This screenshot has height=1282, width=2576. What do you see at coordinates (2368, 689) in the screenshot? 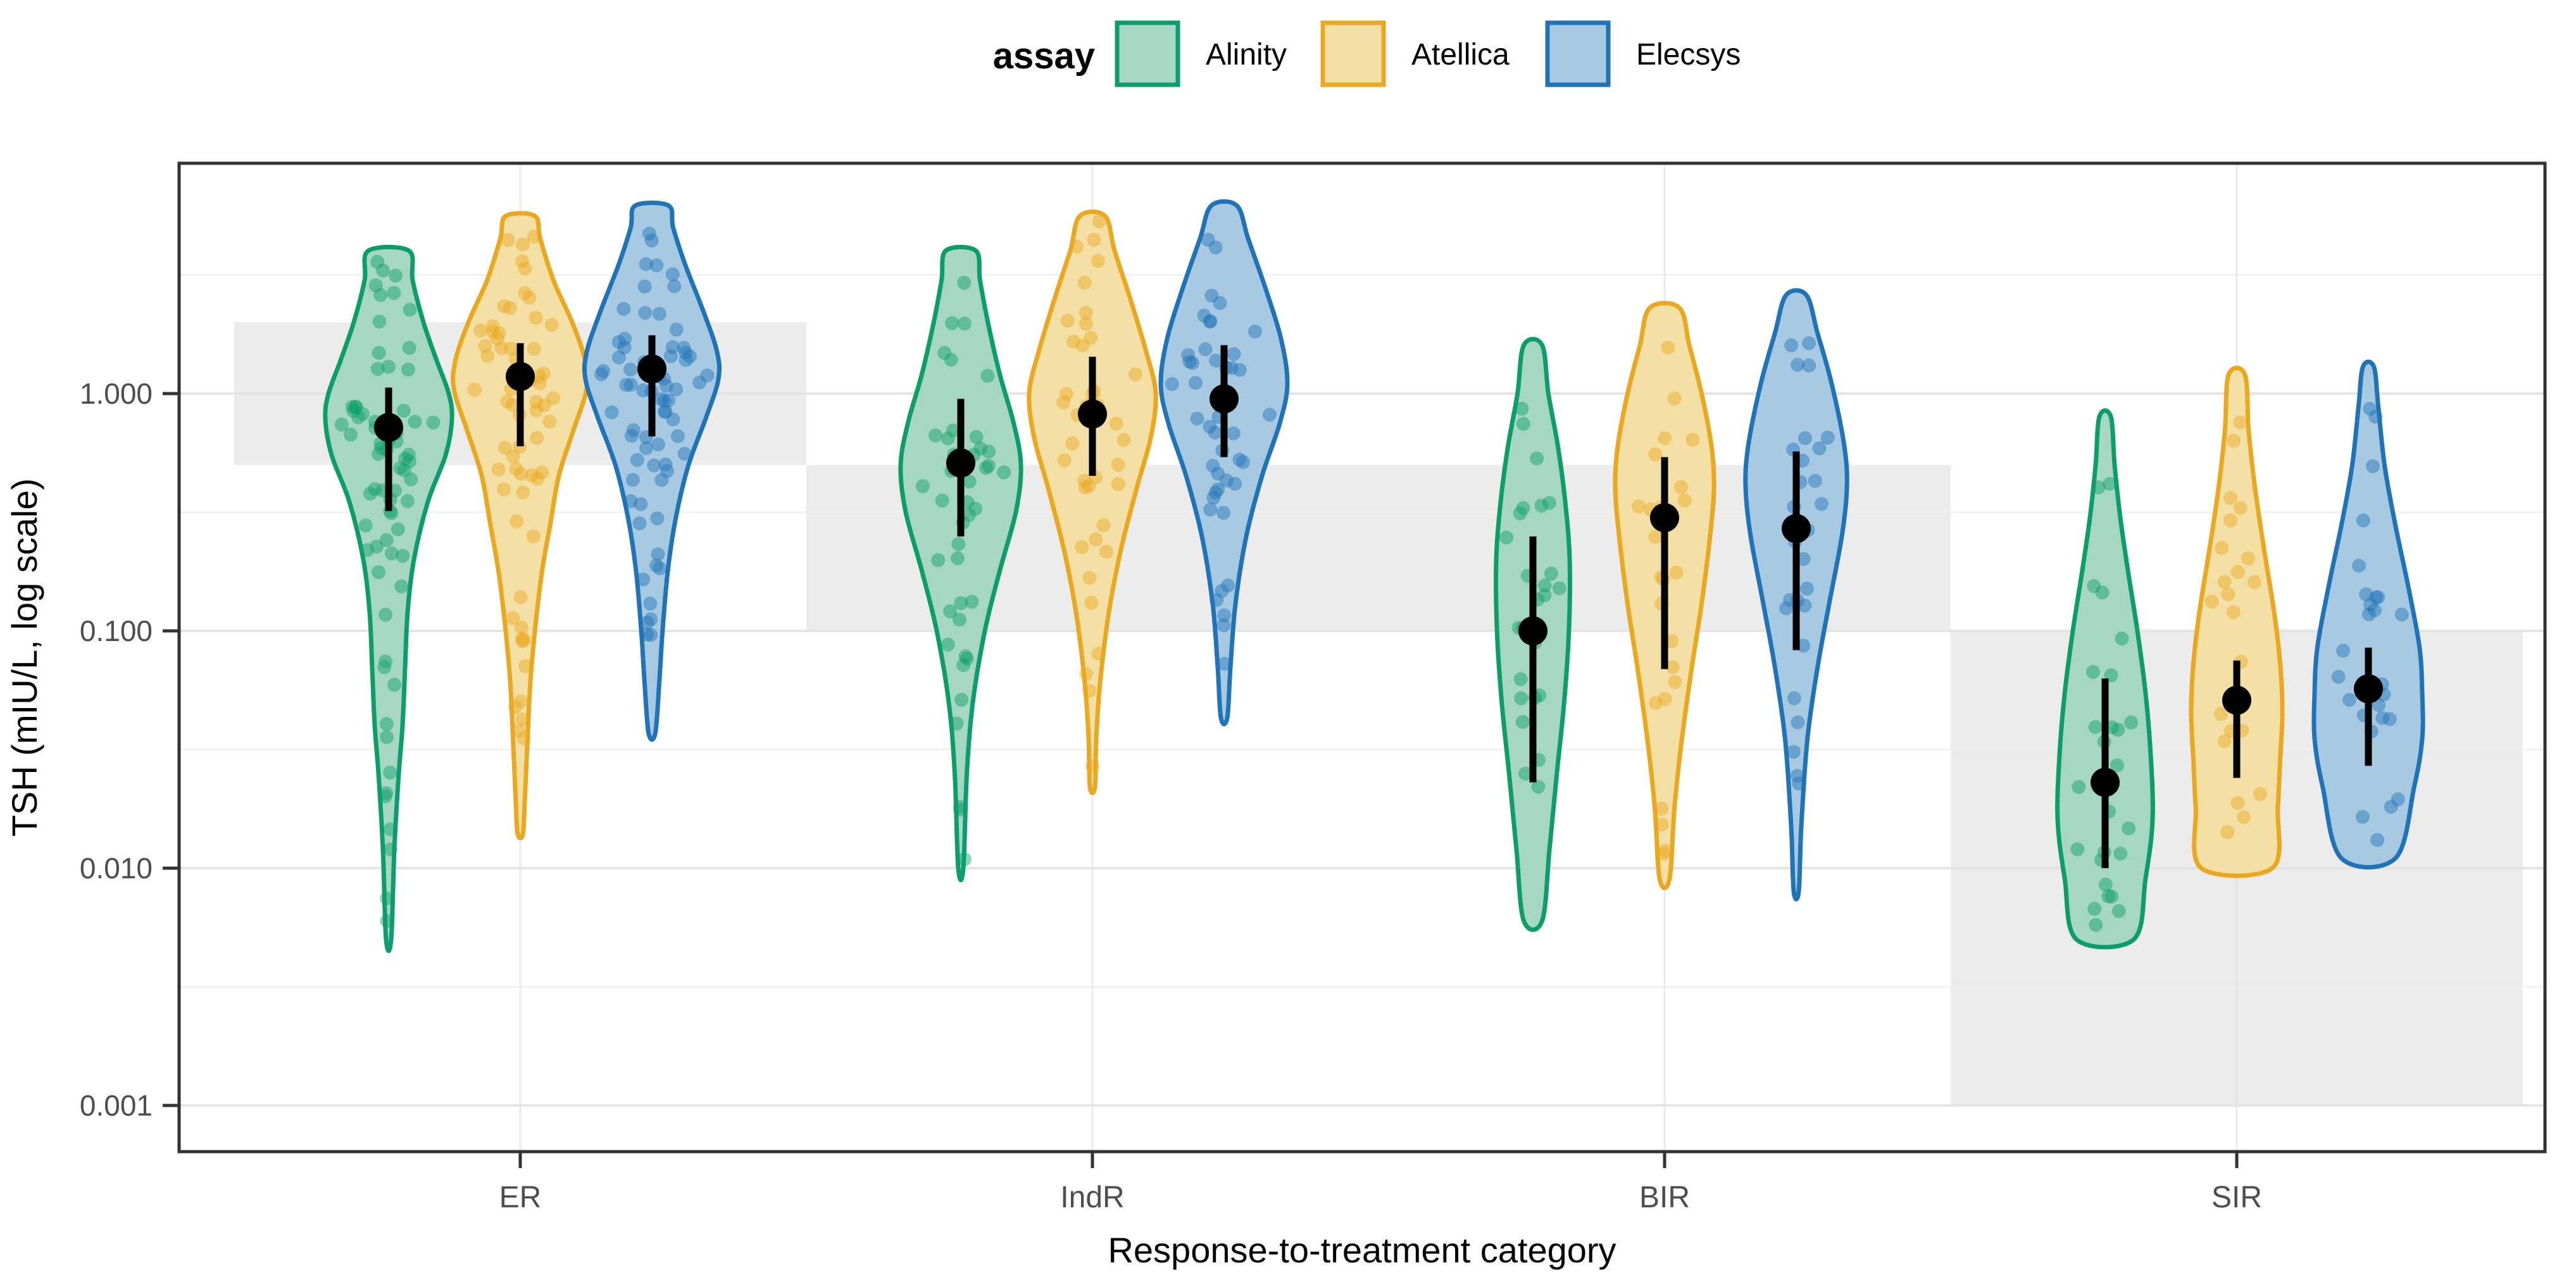
I see `median-dot-elecsys-sir` at bounding box center [2368, 689].